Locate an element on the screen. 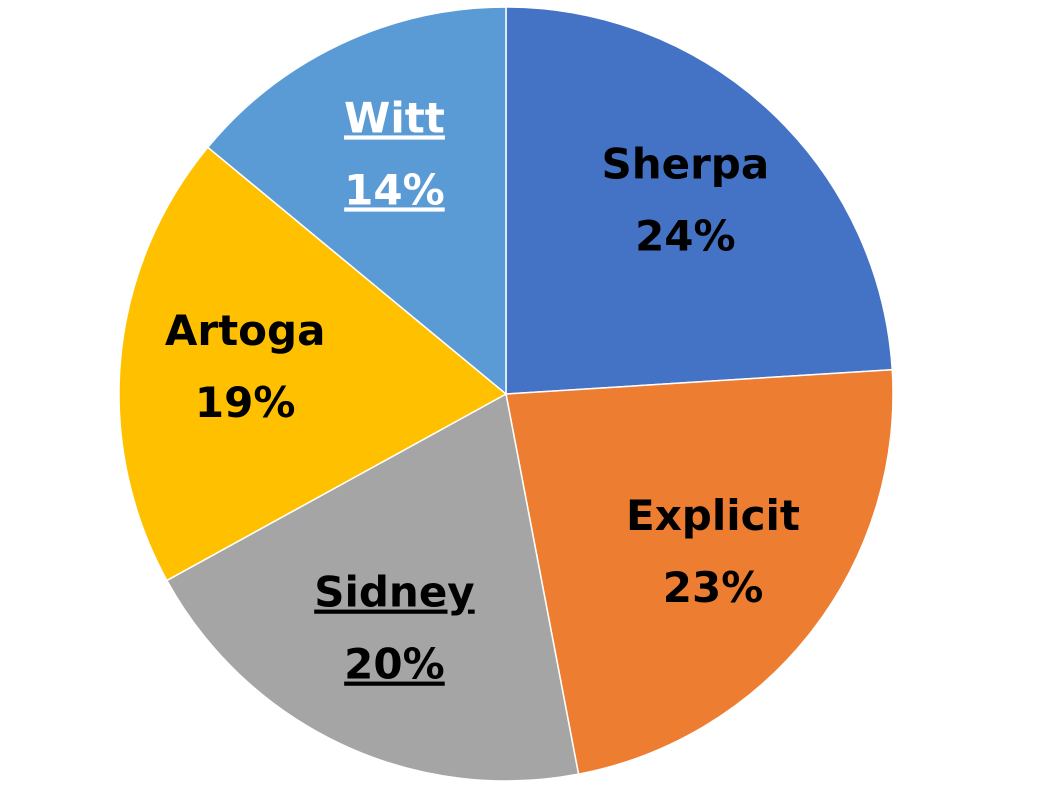  slice-label-value: 23% is located at coordinates (713, 587).